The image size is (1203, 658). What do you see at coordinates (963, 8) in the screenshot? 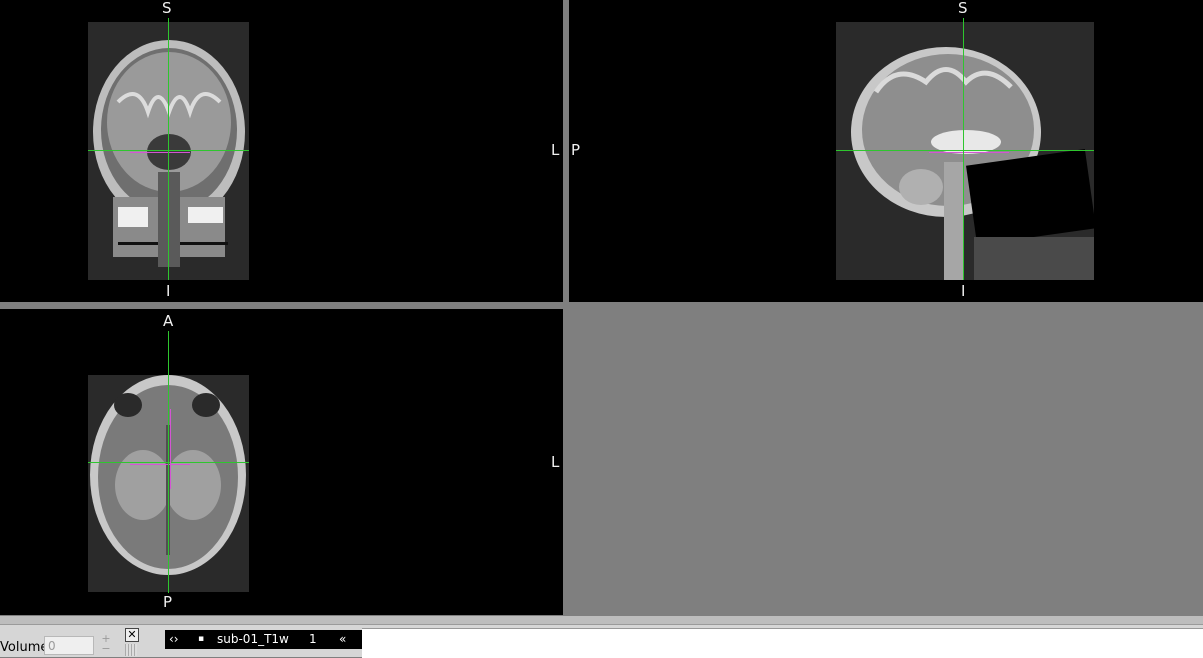
I see `sagittal-label-top: S` at bounding box center [963, 8].